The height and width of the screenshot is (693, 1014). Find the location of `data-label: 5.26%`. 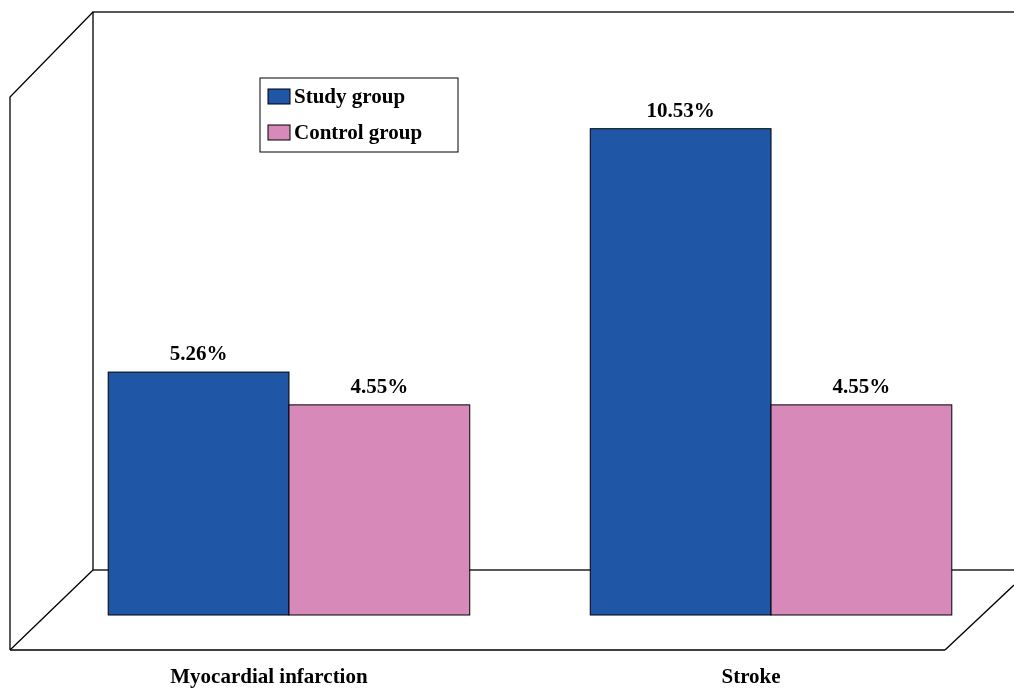

data-label: 5.26% is located at coordinates (198, 353).